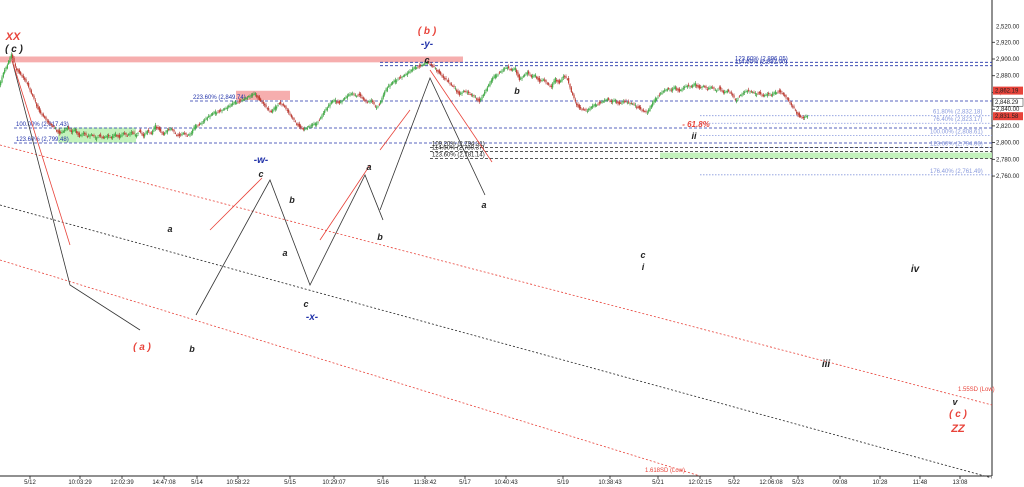  What do you see at coordinates (1008, 177) in the screenshot?
I see `y-tick-label: 2,760.00` at bounding box center [1008, 177].